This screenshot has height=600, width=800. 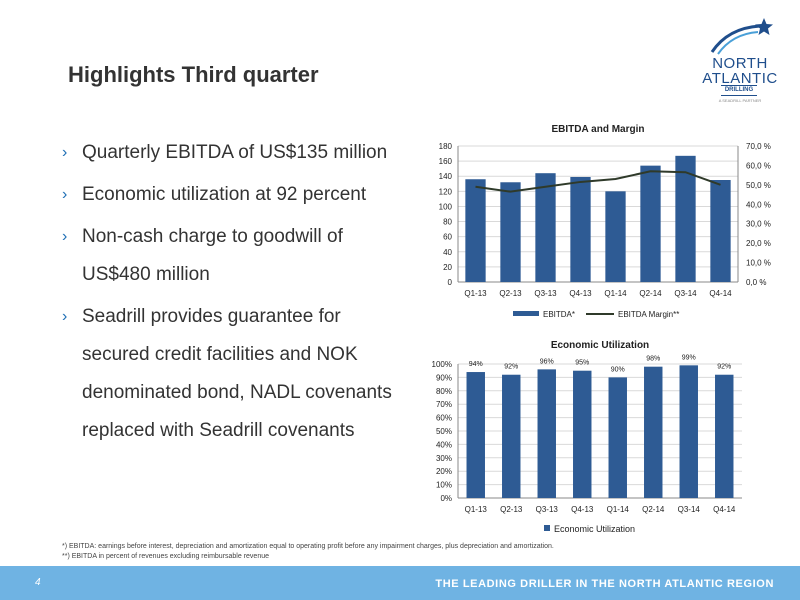 I want to click on y2-tick-label: 60,0 %, so click(x=758, y=165).